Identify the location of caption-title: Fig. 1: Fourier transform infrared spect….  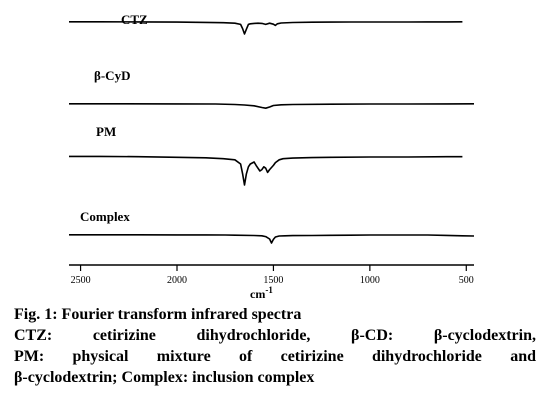
(158, 314).